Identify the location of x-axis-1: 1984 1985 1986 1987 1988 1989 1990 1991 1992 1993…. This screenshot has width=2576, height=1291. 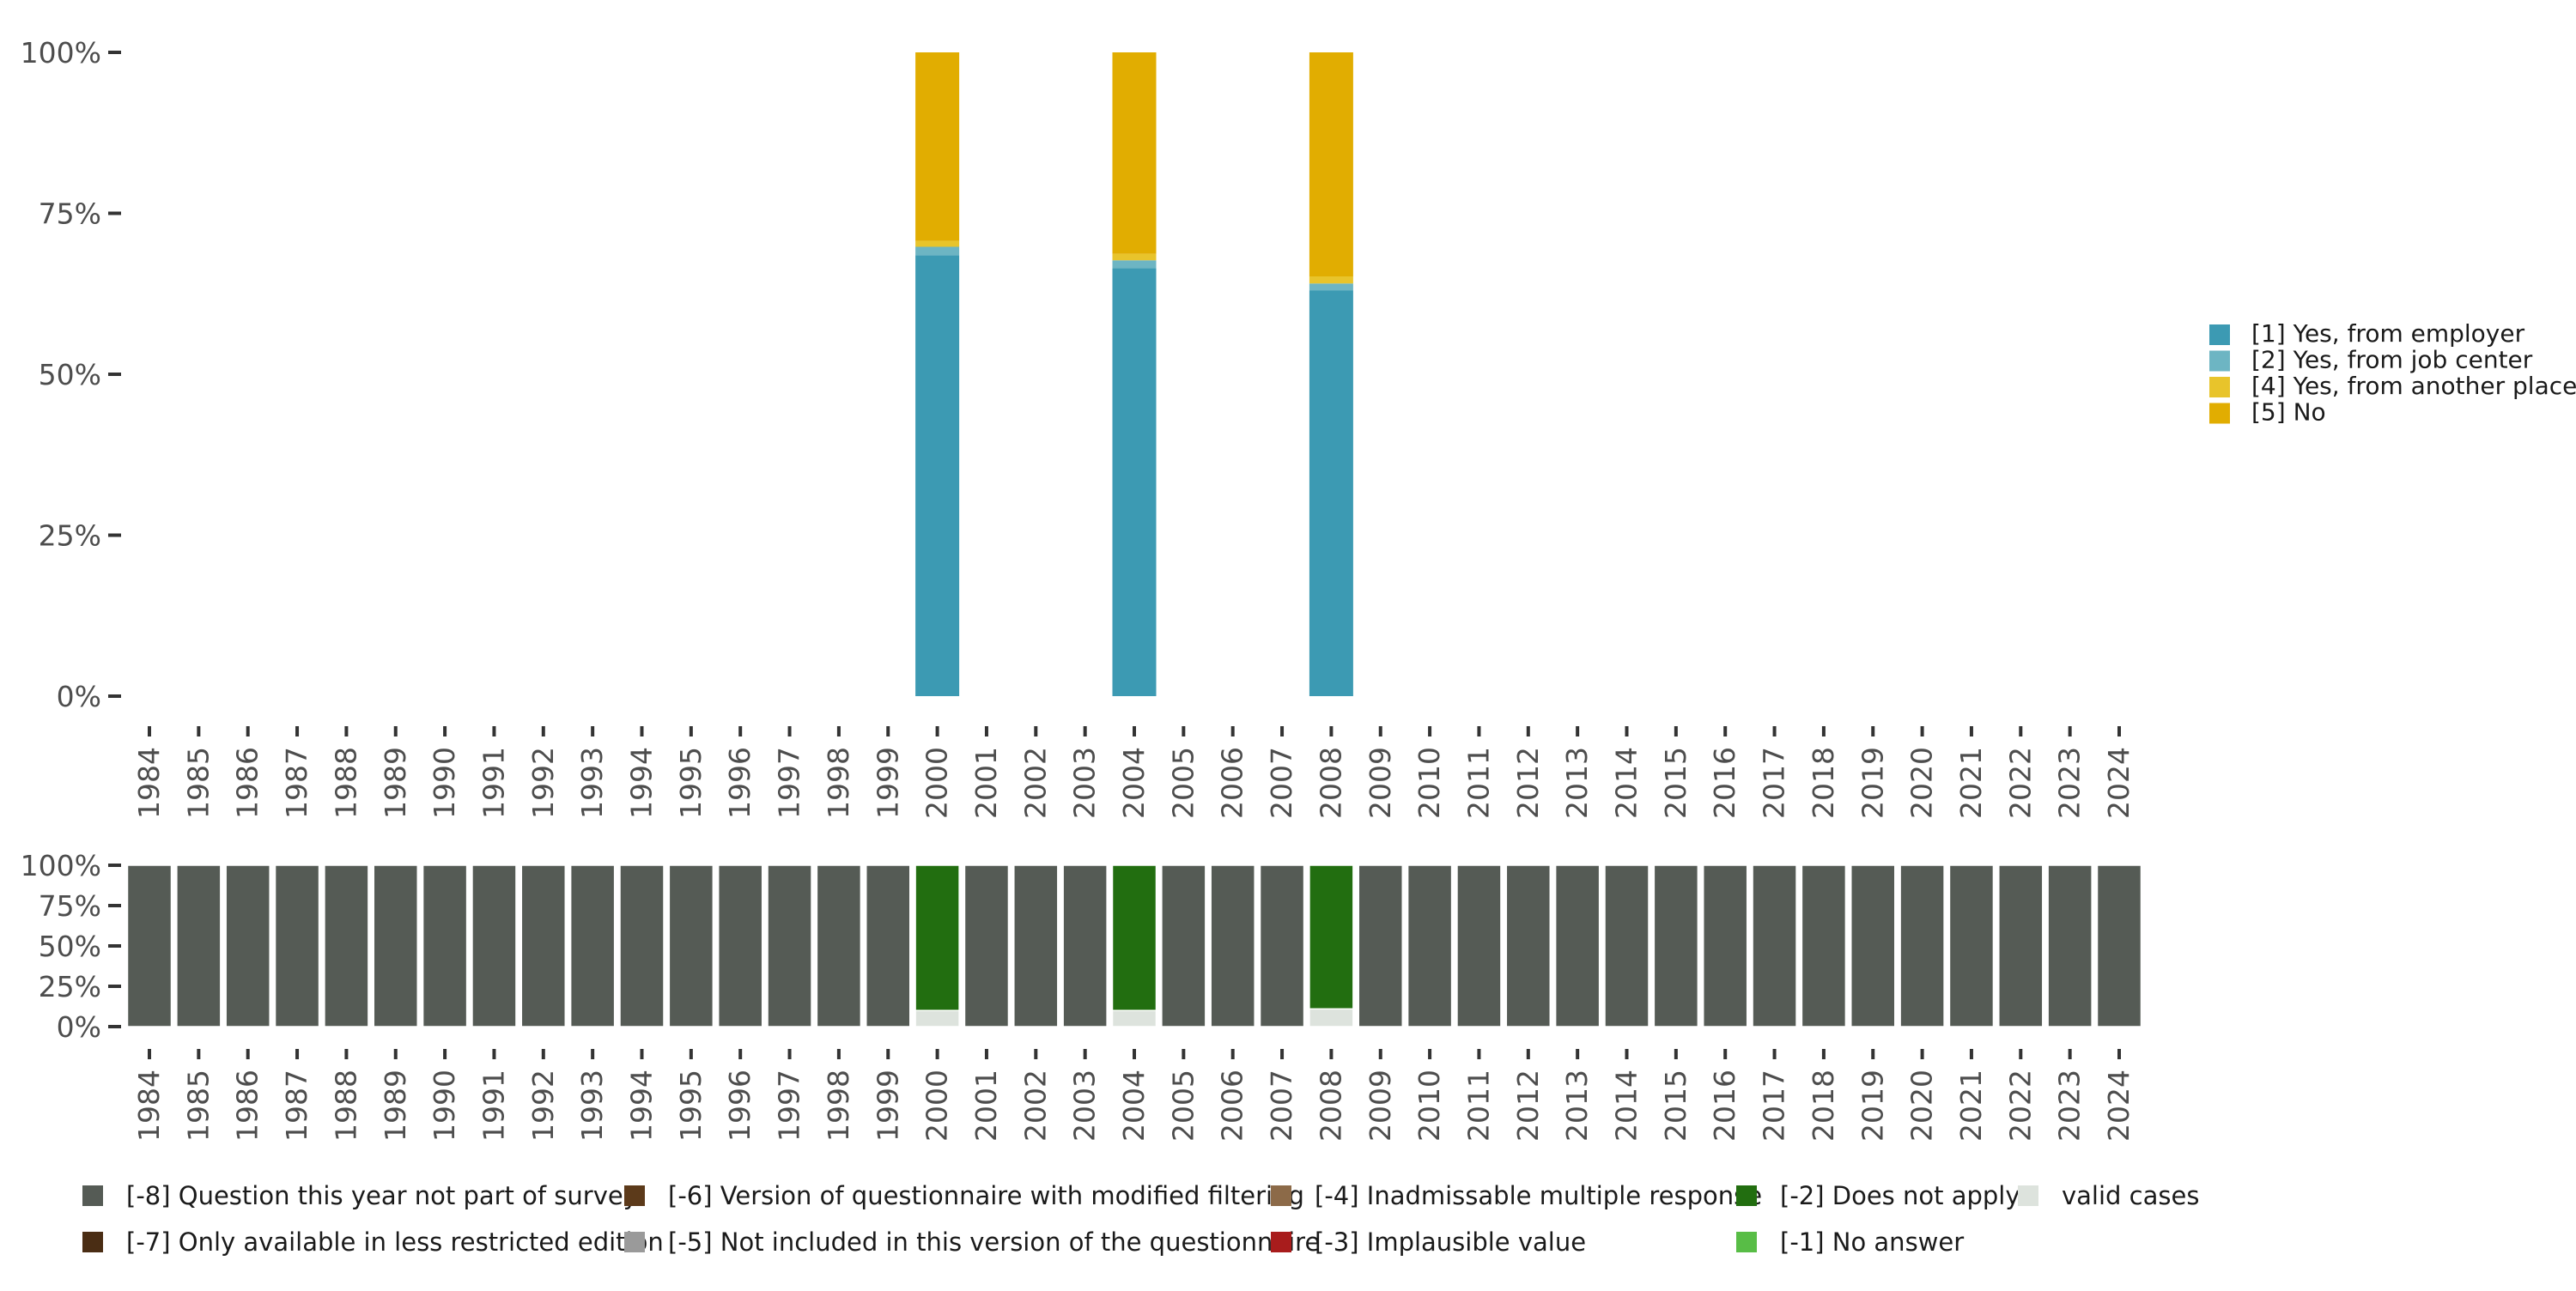
(1134, 772).